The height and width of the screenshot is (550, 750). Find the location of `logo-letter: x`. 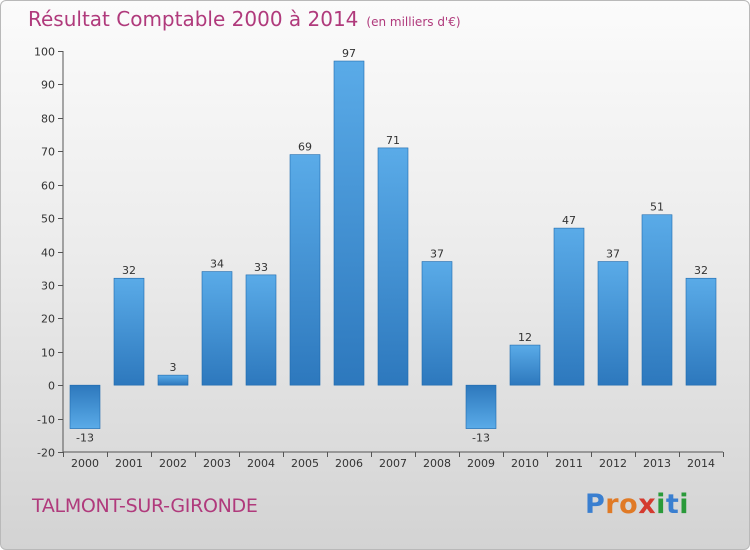

logo-letter: x is located at coordinates (647, 504).